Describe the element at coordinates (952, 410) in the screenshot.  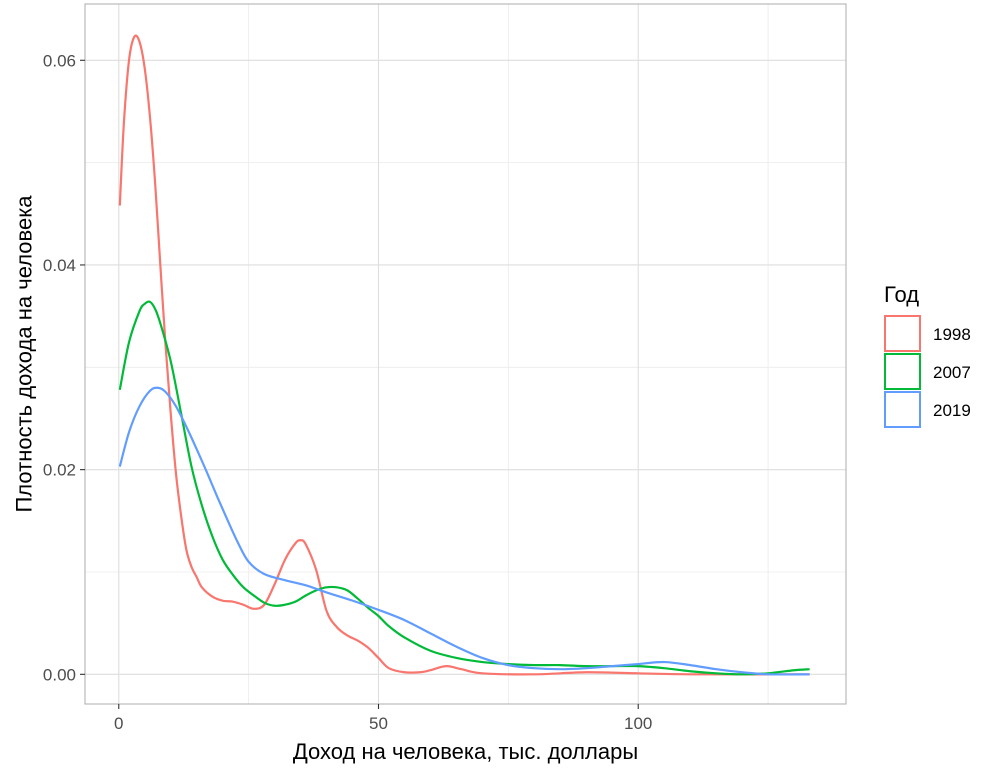
I see `legend-label-2019: 2019` at that location.